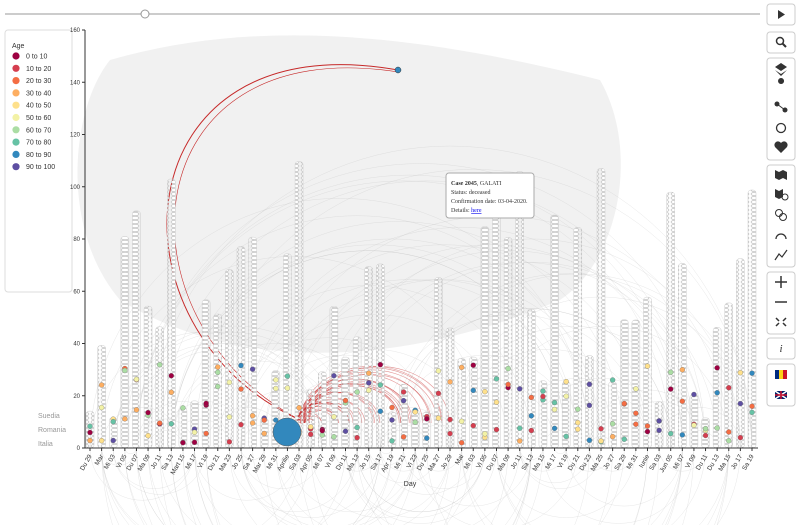 This screenshot has width=800, height=530. What do you see at coordinates (145, 14) in the screenshot?
I see `slider-thumb` at bounding box center [145, 14].